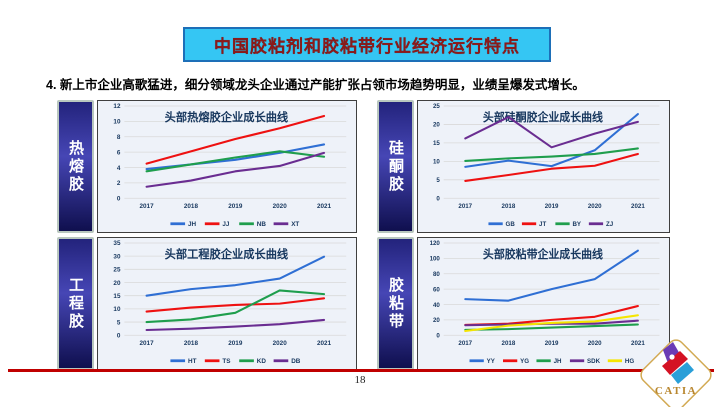 The height and width of the screenshot is (407, 720). What do you see at coordinates (542, 224) in the screenshot?
I see `svg-text: JT` at bounding box center [542, 224].